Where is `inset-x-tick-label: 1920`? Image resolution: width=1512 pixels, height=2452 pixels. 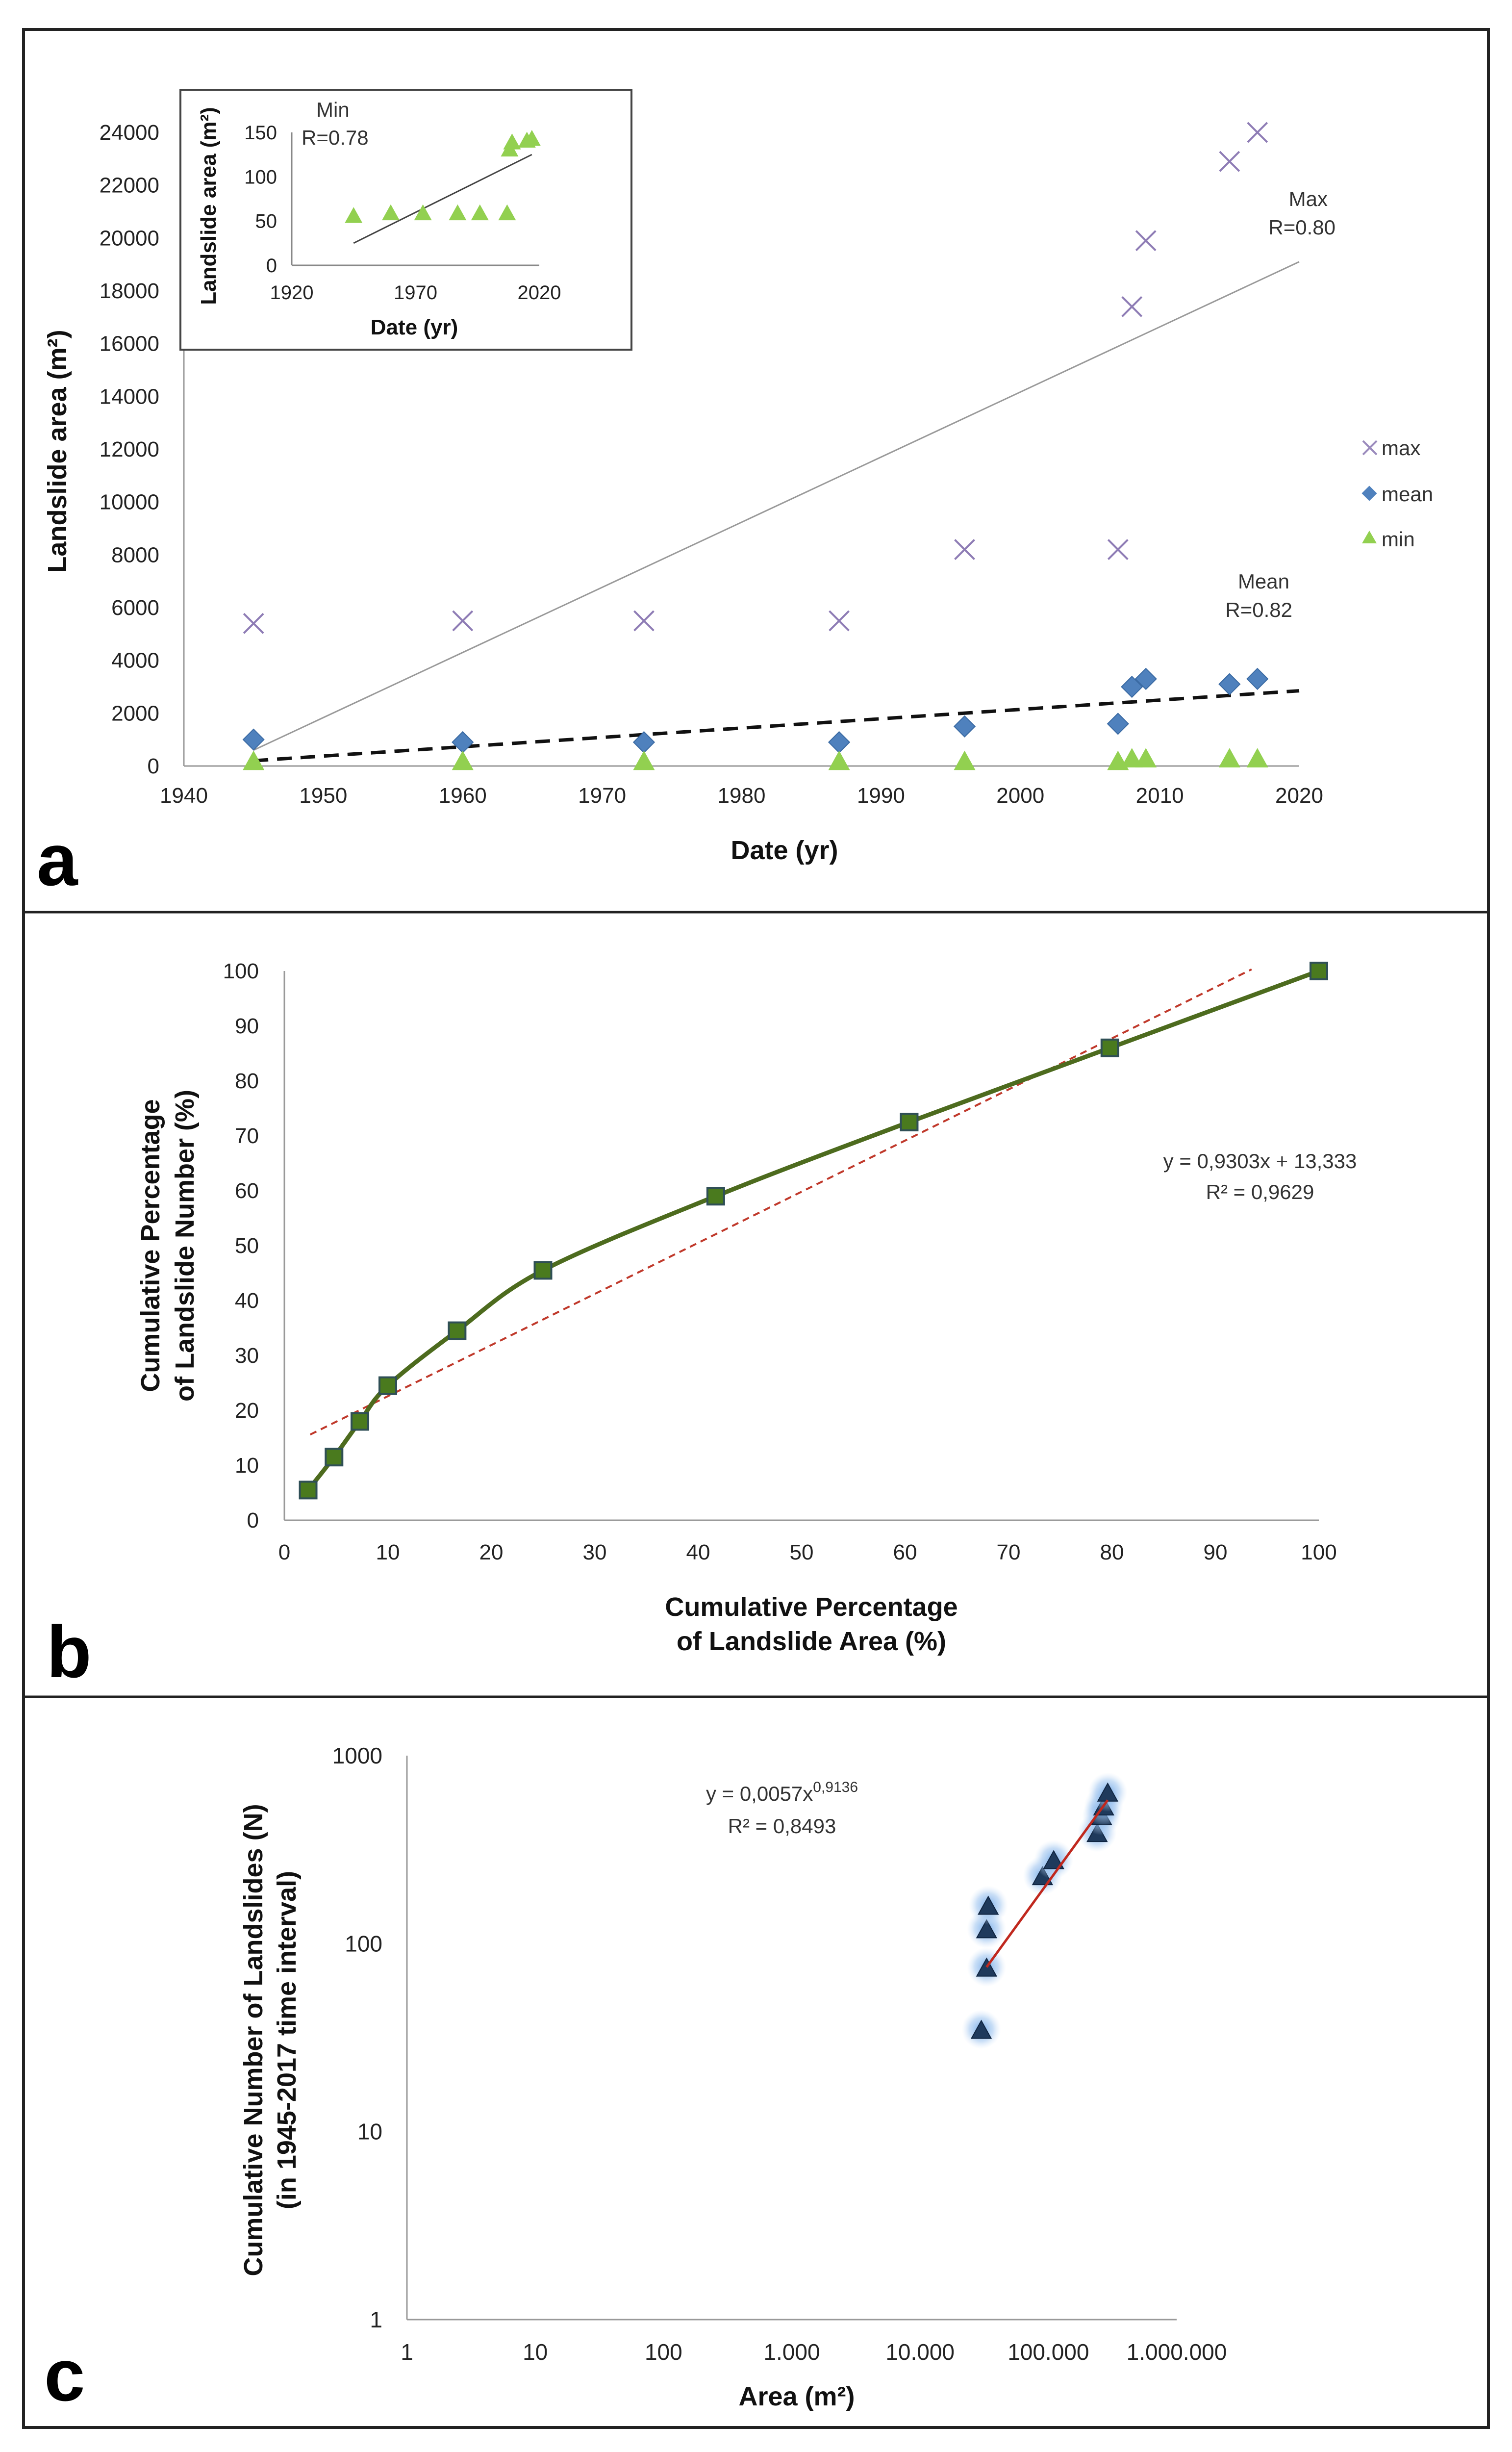
inset-x-tick-label: 1920 is located at coordinates (292, 293).